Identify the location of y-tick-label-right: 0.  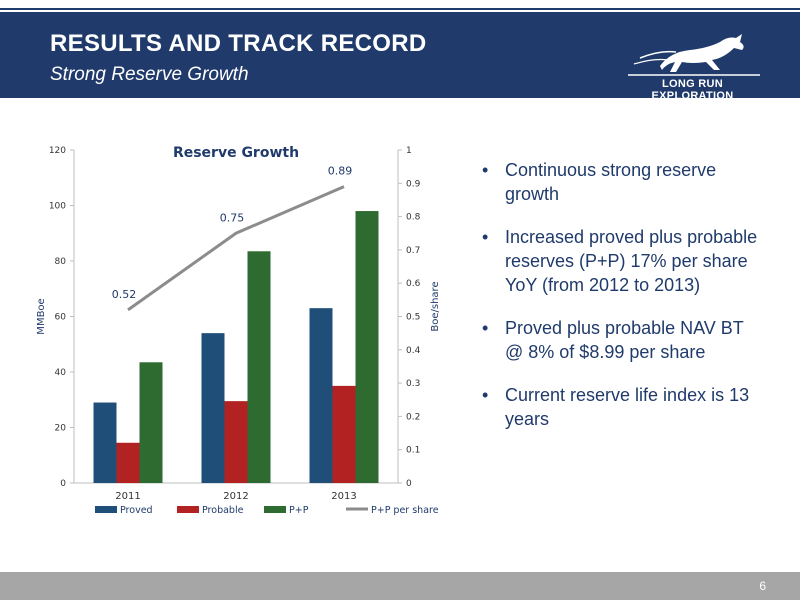
(409, 484).